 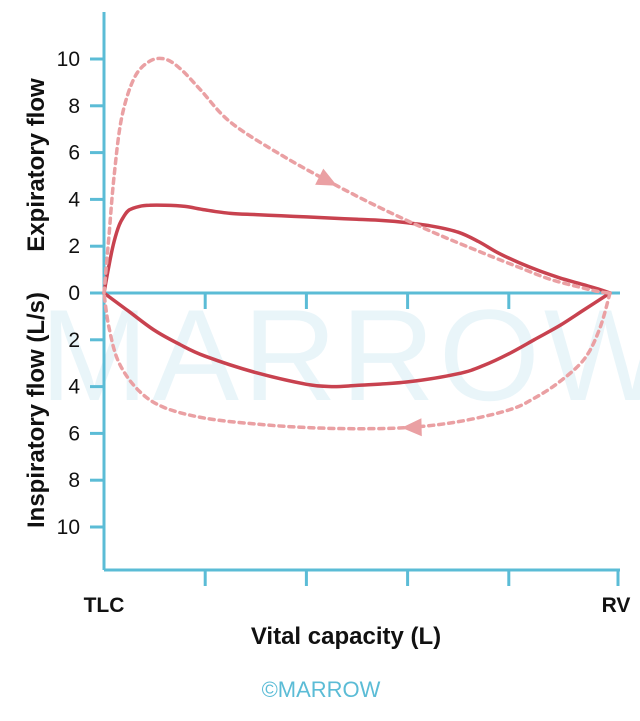 I want to click on y-axis-title-expiratory: Expiratory flow, so click(x=36, y=165).